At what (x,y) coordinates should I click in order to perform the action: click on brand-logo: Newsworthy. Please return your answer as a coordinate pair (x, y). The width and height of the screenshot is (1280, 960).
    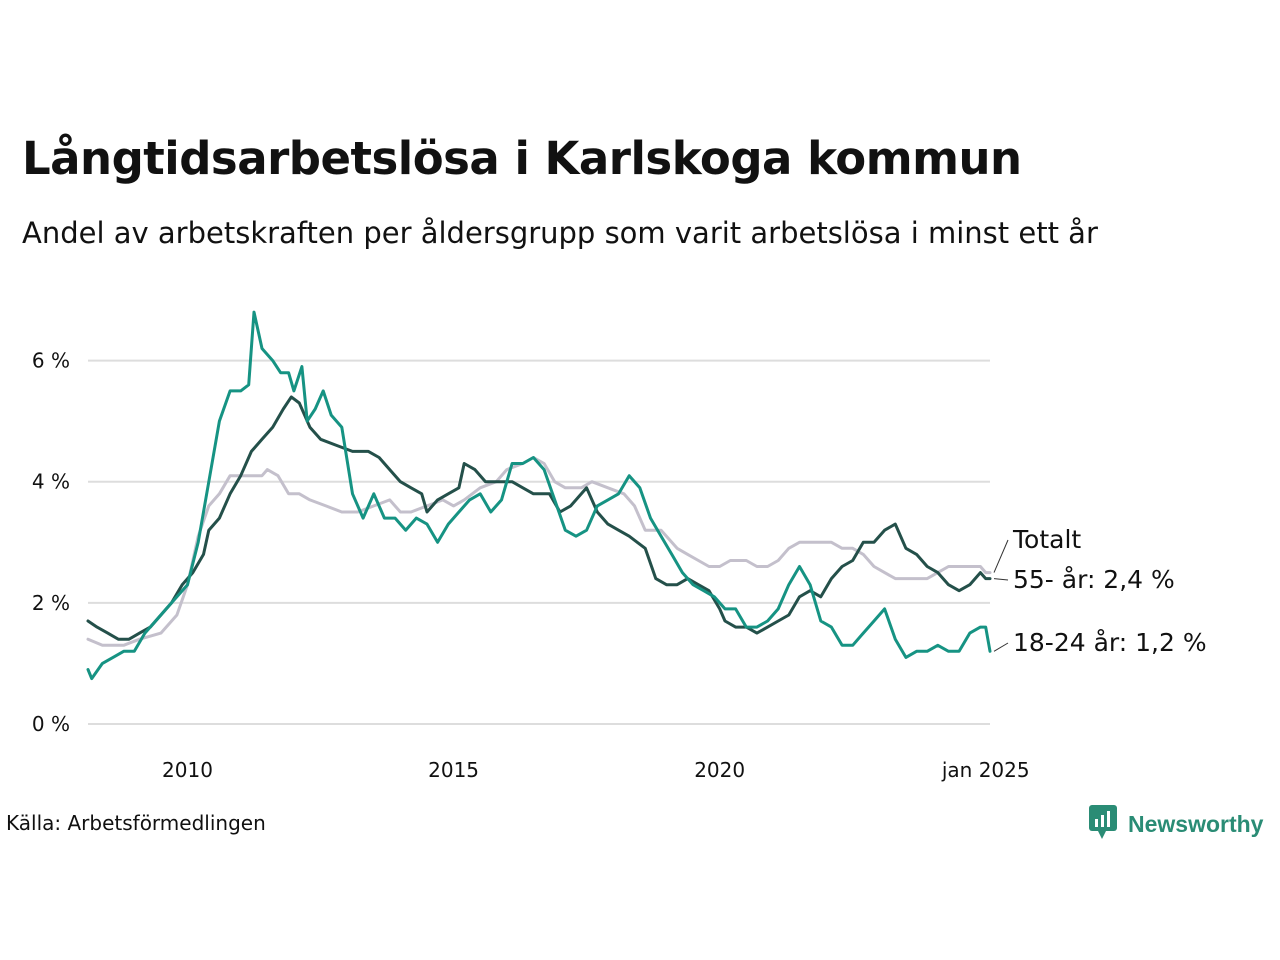
    Looking at the image, I should click on (1175, 824).